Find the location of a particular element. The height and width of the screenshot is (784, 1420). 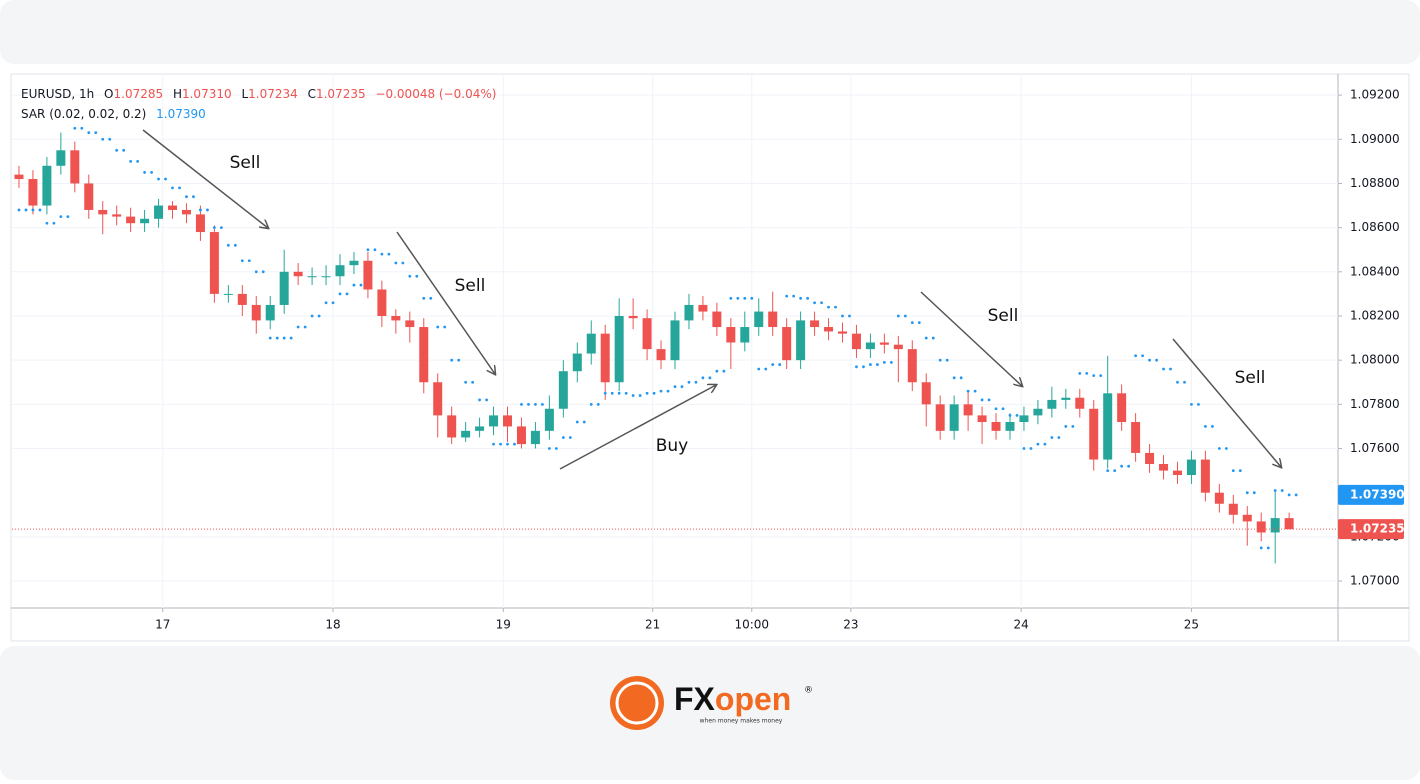

change: −0.00048 (−0.04%) is located at coordinates (435, 94).